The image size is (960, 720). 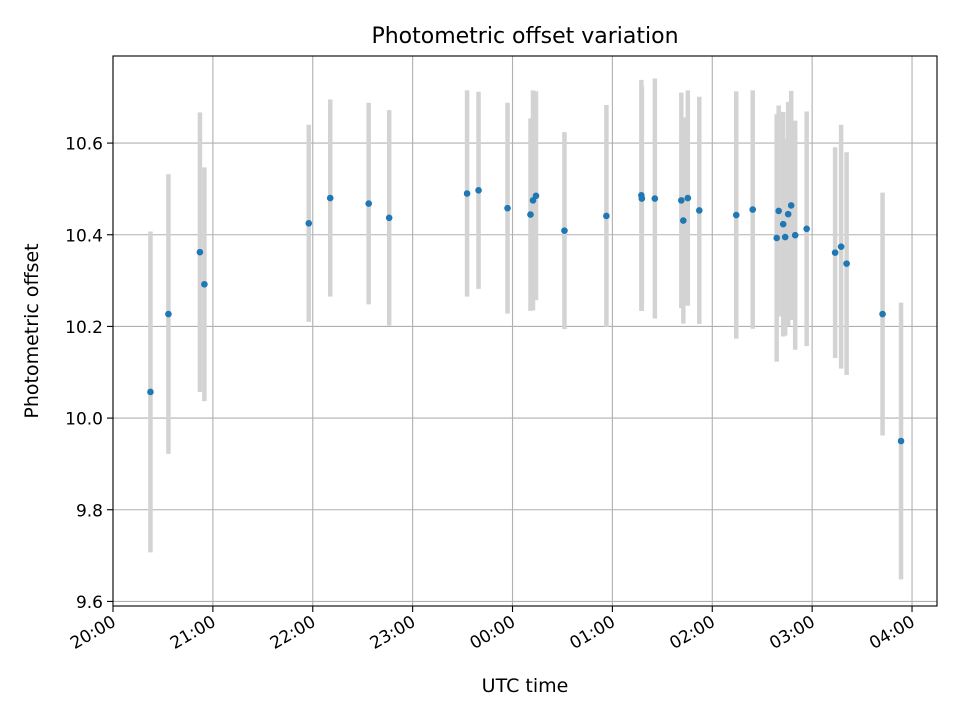 What do you see at coordinates (193, 633) in the screenshot?
I see `x-tick-label: 21:00` at bounding box center [193, 633].